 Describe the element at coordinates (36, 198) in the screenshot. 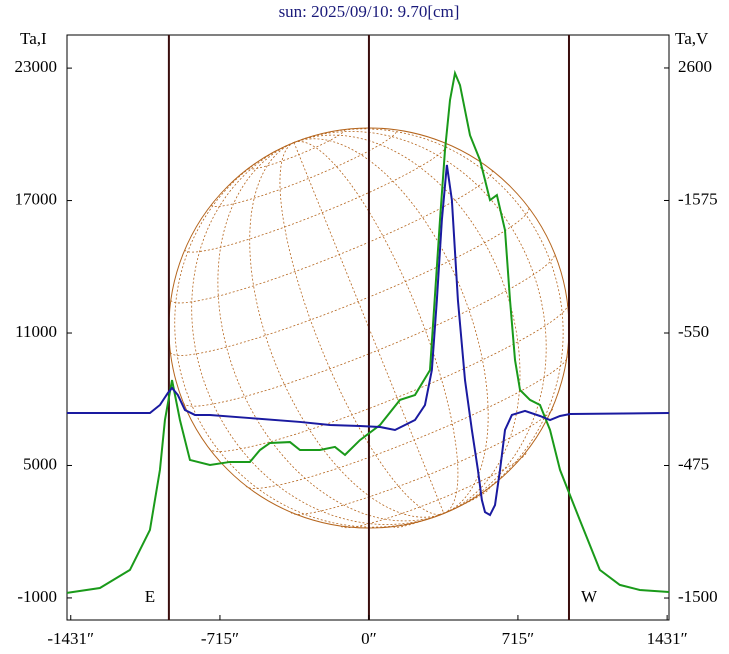

I see `y-tick-label: 17000` at that location.